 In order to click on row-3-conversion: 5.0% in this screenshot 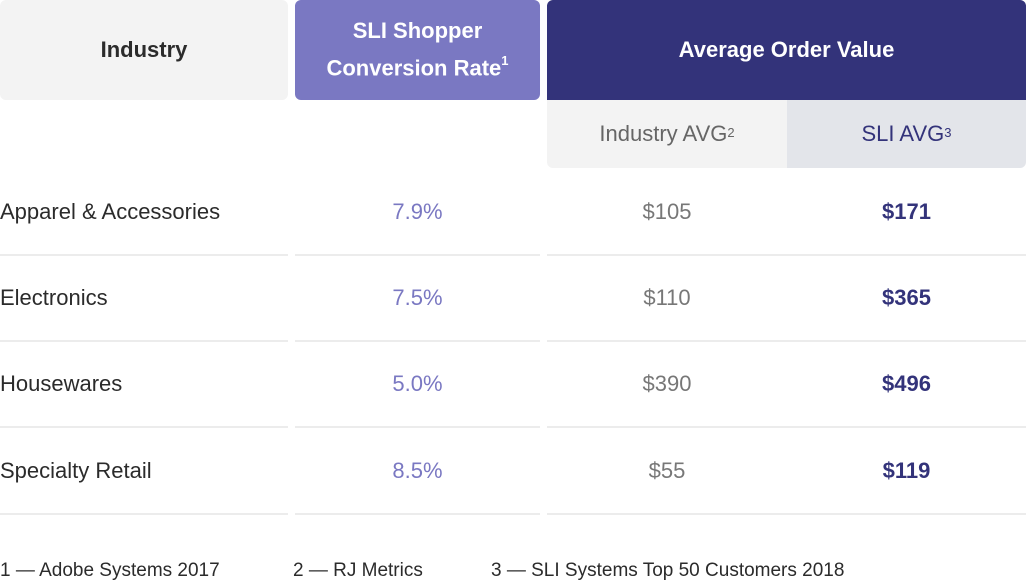, I will do `click(417, 385)`.